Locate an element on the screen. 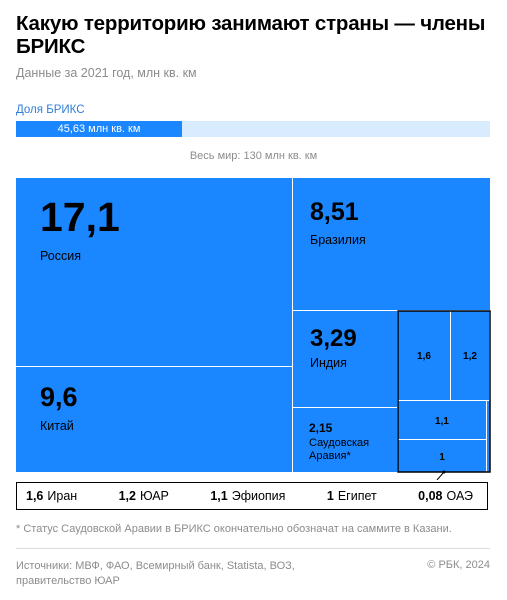  brics-share-value: 45,63 млн кв. км is located at coordinates (99, 129).